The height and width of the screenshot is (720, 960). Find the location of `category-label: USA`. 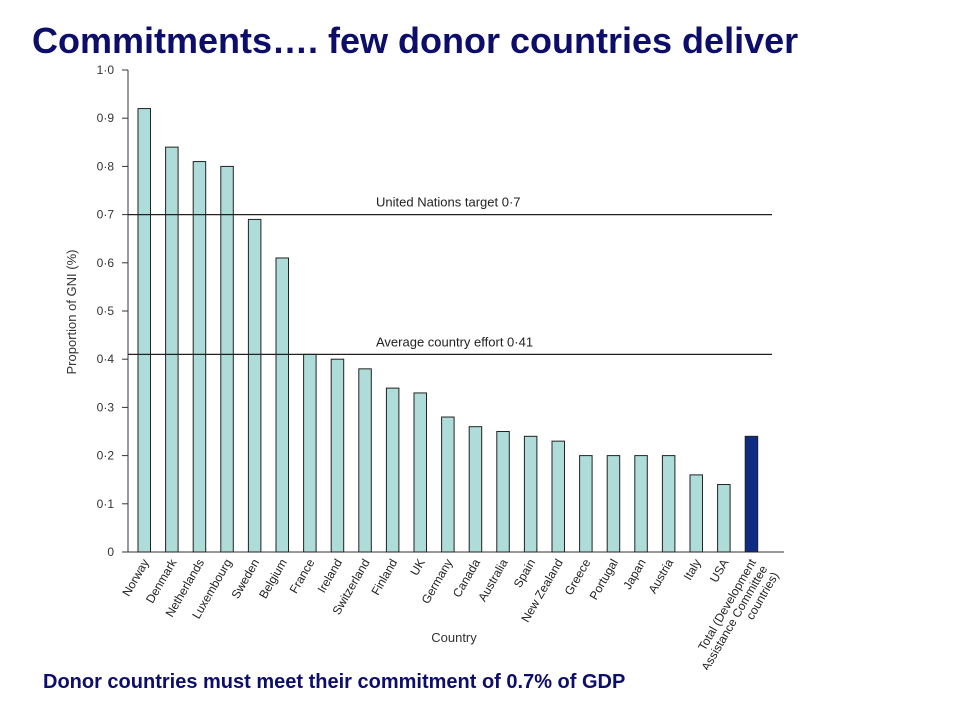

category-label: USA is located at coordinates (719, 571).